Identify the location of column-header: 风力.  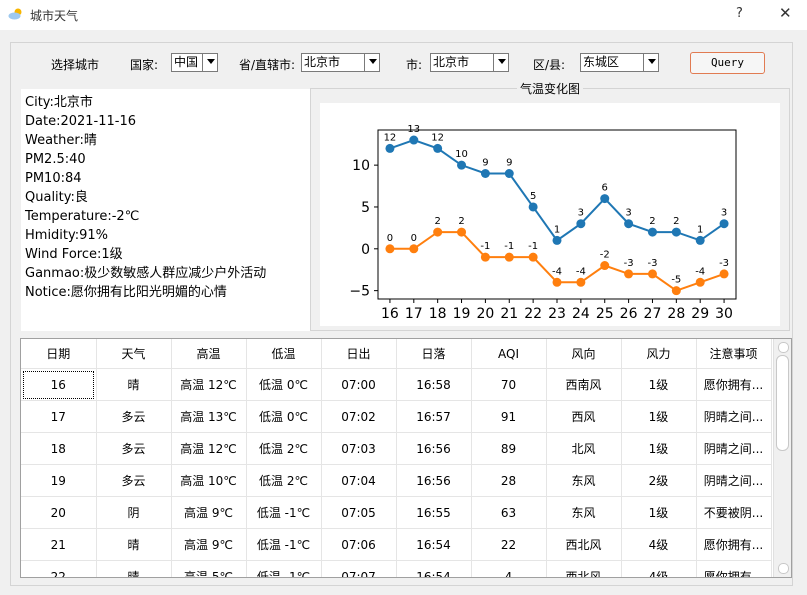
(659, 354).